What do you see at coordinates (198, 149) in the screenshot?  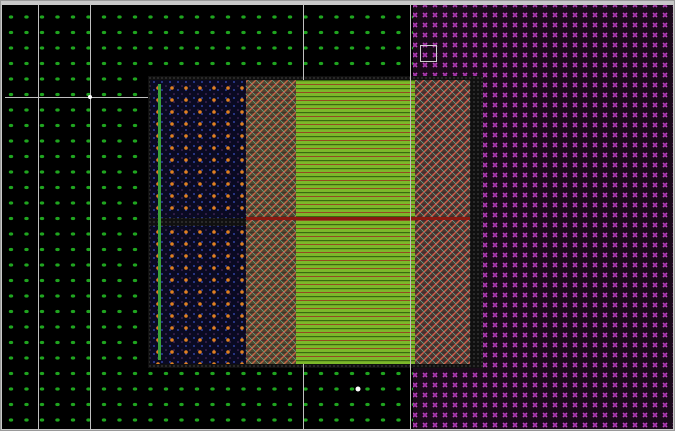 I see `cell-left-upper-contacts` at bounding box center [198, 149].